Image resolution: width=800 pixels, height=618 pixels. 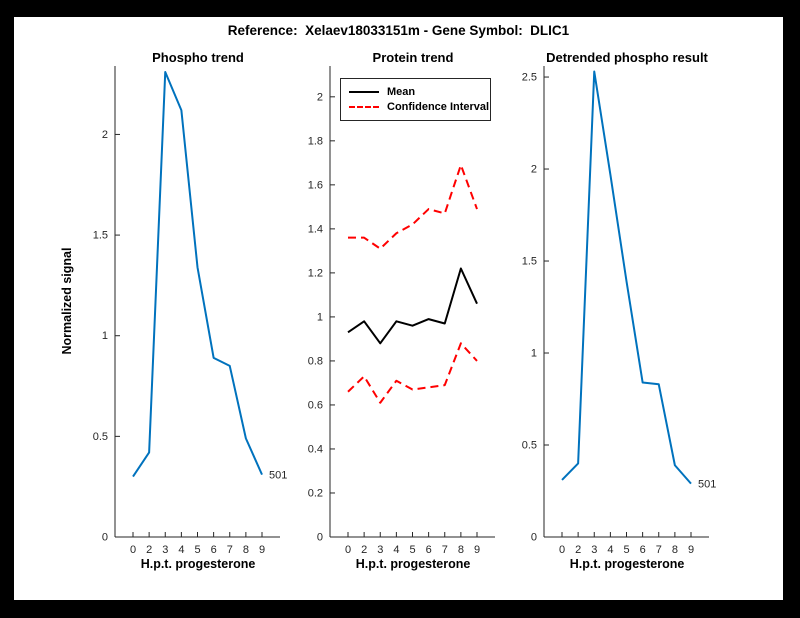 I want to click on series-line-confidence-interval-upper, so click(x=413, y=207).